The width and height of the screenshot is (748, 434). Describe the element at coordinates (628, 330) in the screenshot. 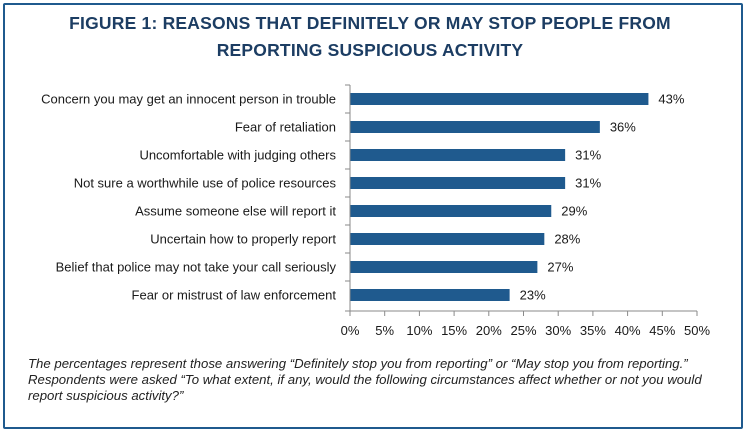

I see `x-tick-label: 40%` at that location.